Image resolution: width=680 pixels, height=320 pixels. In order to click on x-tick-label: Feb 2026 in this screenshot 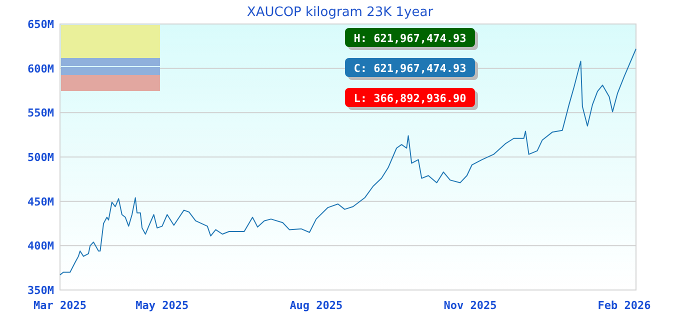, I will do `click(625, 305)`.